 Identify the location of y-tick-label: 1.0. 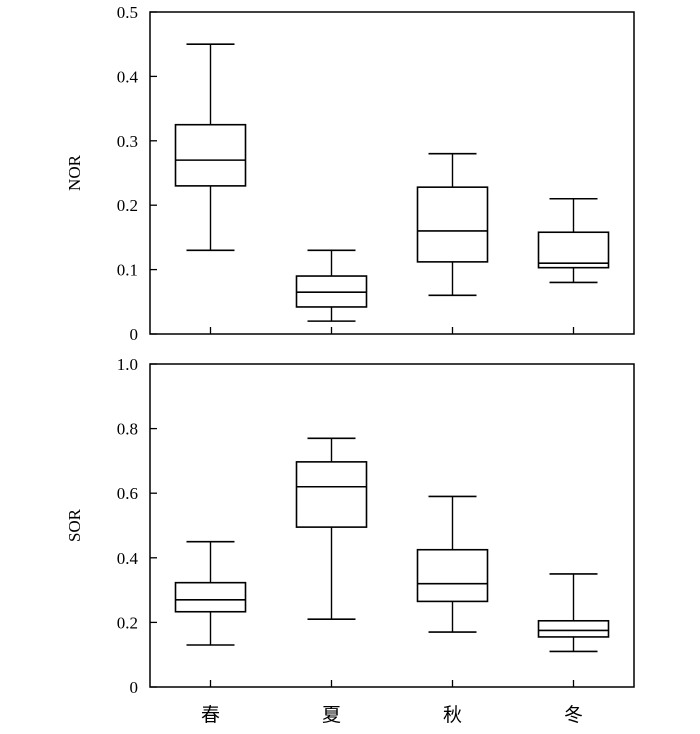
(127, 364).